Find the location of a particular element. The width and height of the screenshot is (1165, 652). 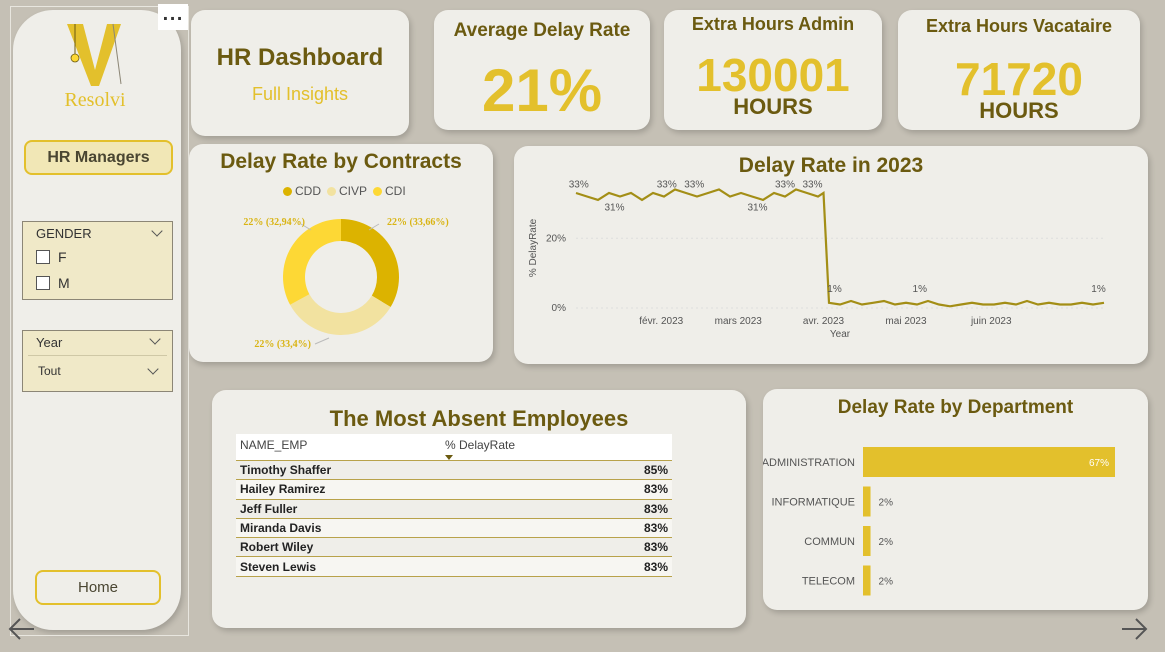

forward-arrow-icon is located at coordinates (1135, 629).